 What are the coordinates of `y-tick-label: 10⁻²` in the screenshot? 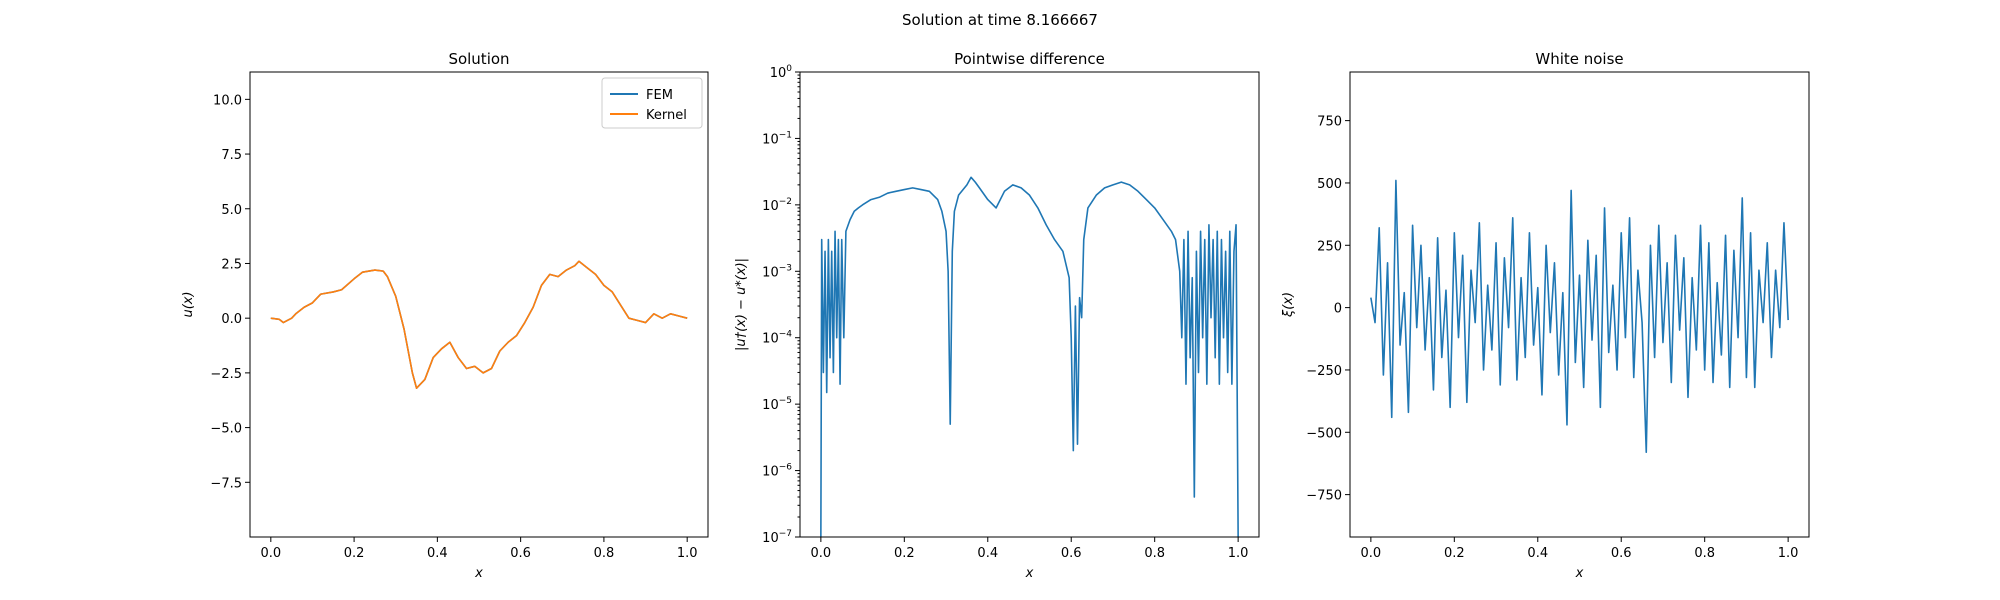 It's located at (777, 205).